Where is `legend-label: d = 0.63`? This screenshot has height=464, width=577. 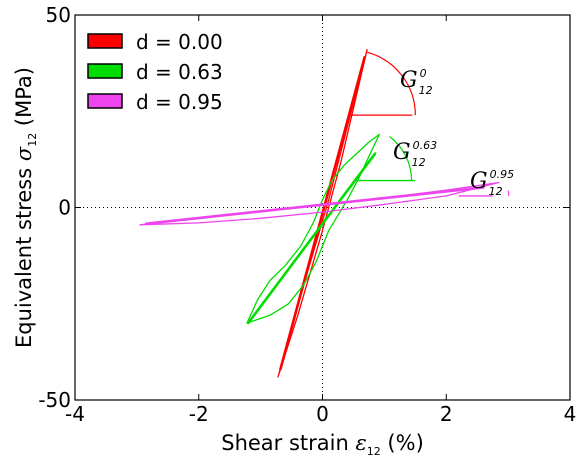 legend-label: d = 0.63 is located at coordinates (179, 72).